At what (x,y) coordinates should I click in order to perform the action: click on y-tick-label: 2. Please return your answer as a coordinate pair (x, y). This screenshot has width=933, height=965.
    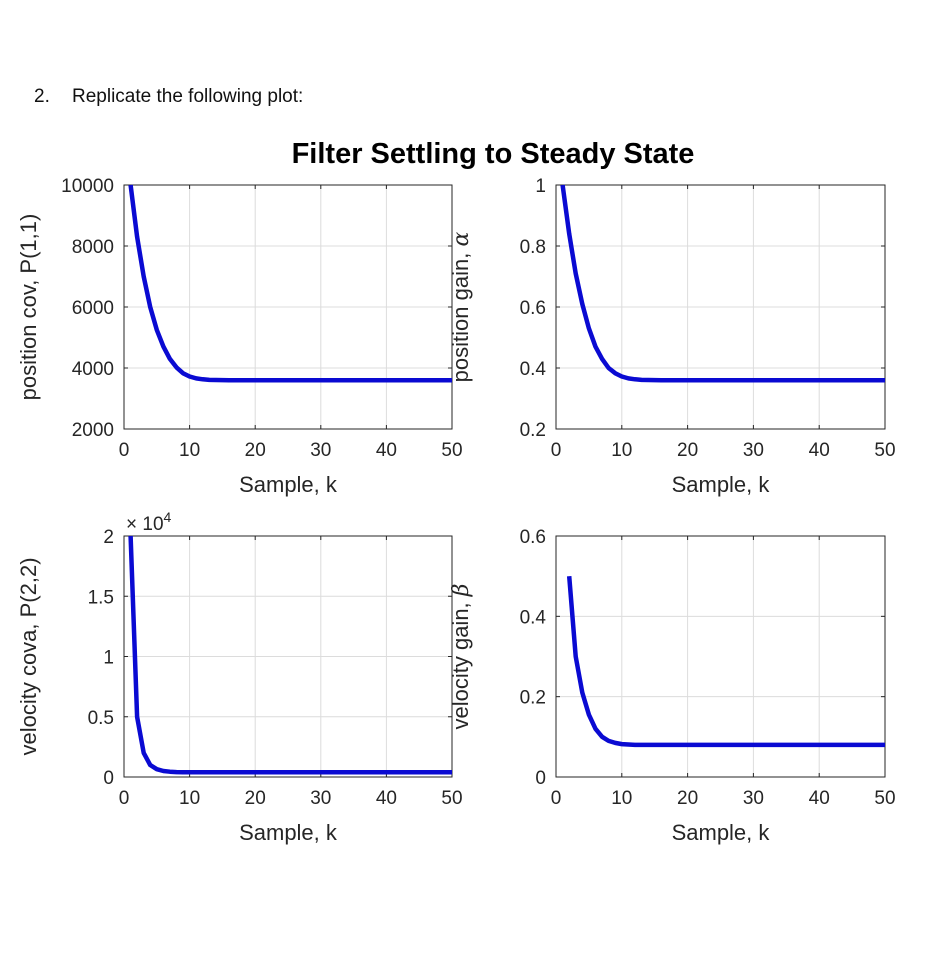
    Looking at the image, I should click on (108, 537).